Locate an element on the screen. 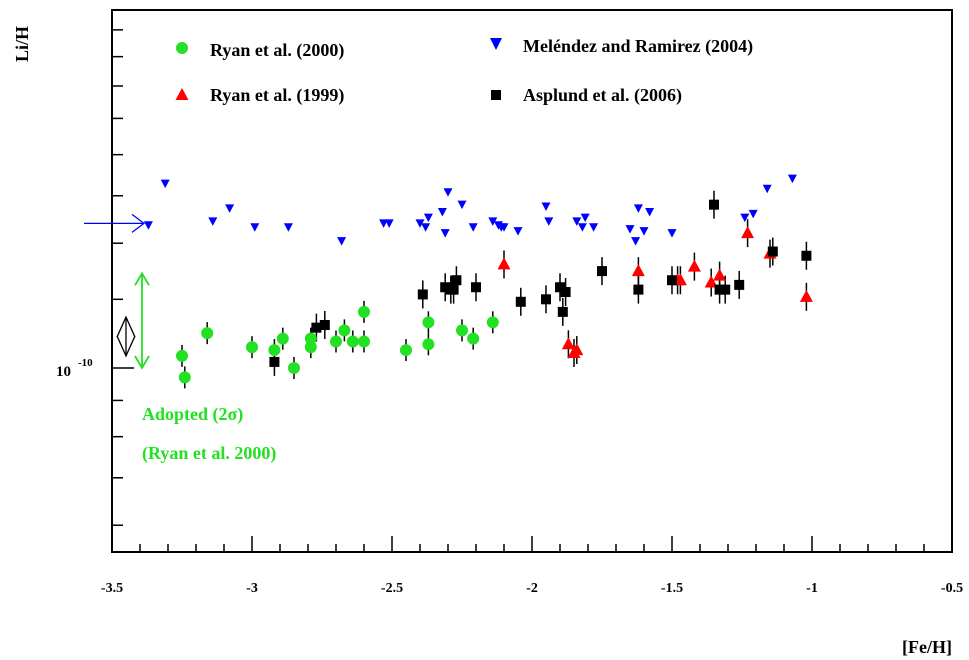  inner-range-head-top is located at coordinates (126, 326).